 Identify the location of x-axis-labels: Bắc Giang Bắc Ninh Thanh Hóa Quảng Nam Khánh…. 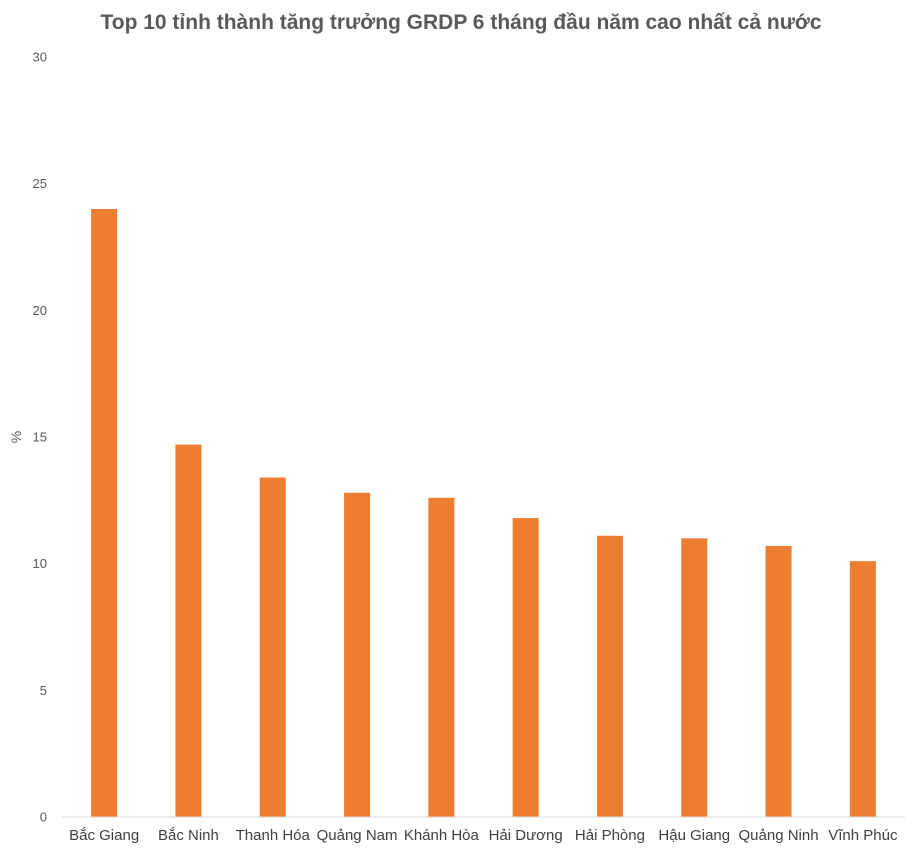
(483, 835).